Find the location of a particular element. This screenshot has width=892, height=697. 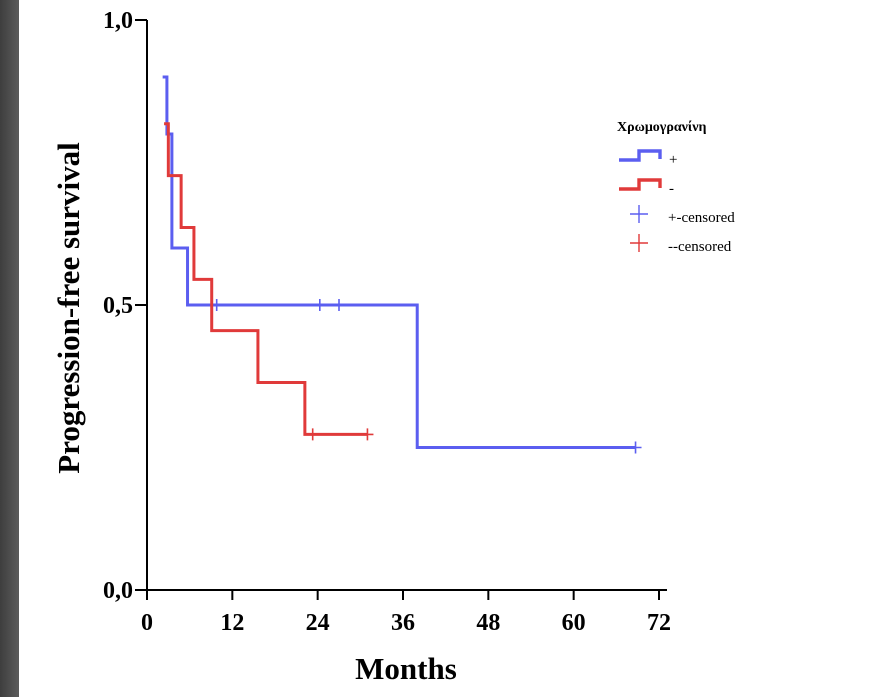

x-tick-label: 0 is located at coordinates (147, 623).